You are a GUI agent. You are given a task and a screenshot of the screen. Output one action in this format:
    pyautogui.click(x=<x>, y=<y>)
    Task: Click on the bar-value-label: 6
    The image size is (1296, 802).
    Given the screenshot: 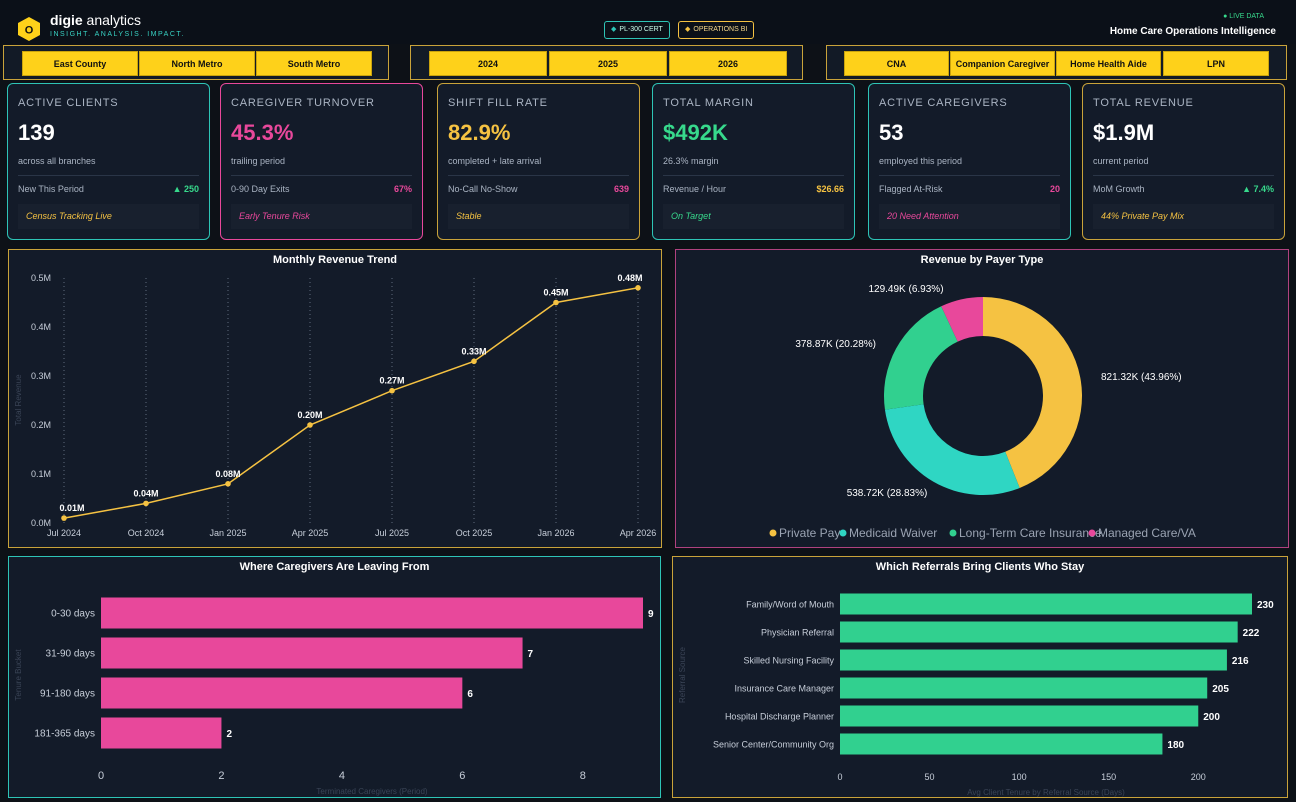 What is the action you would take?
    pyautogui.click(x=470, y=694)
    